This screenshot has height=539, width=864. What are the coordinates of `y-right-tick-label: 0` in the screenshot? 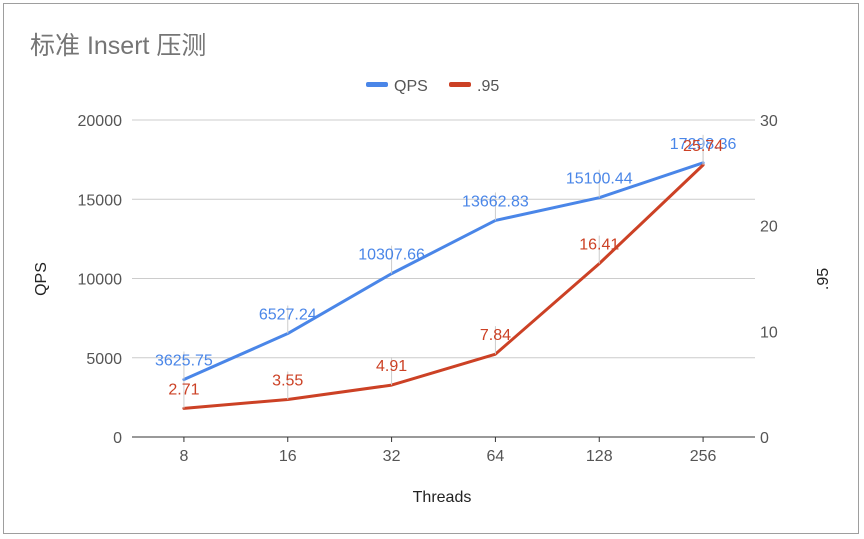 It's located at (764, 438).